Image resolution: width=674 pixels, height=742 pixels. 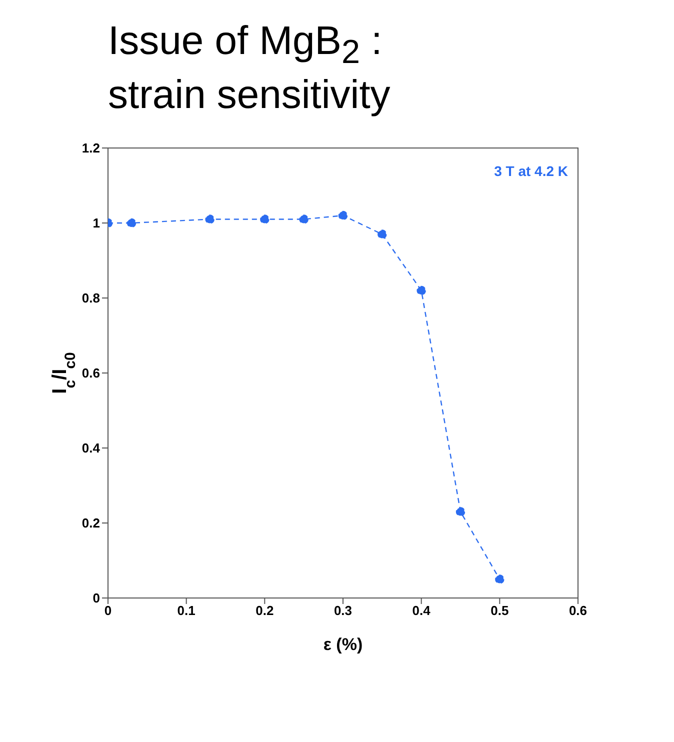 I want to click on y-tick-label: 0, so click(x=96, y=598).